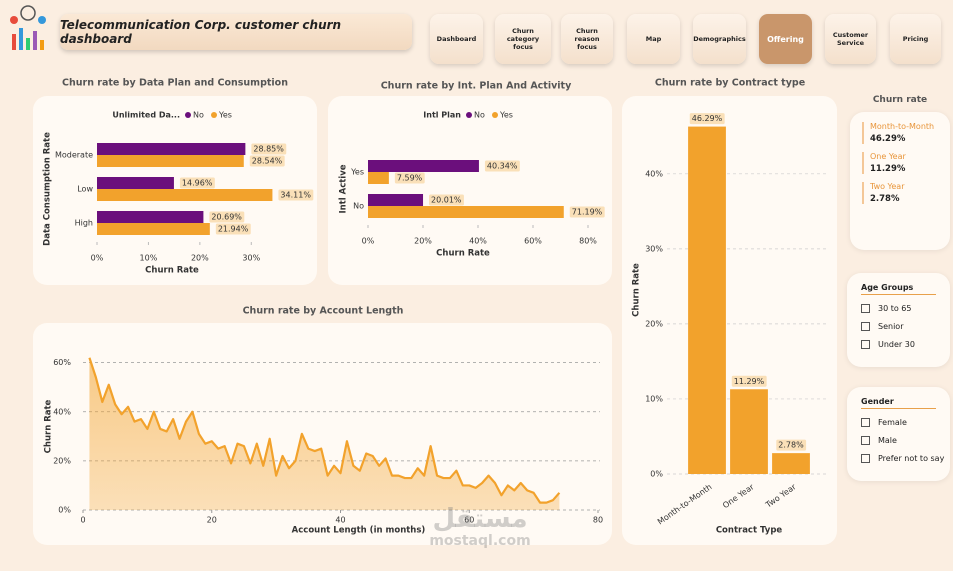  I want to click on option-label: 30 to 65, so click(895, 308).